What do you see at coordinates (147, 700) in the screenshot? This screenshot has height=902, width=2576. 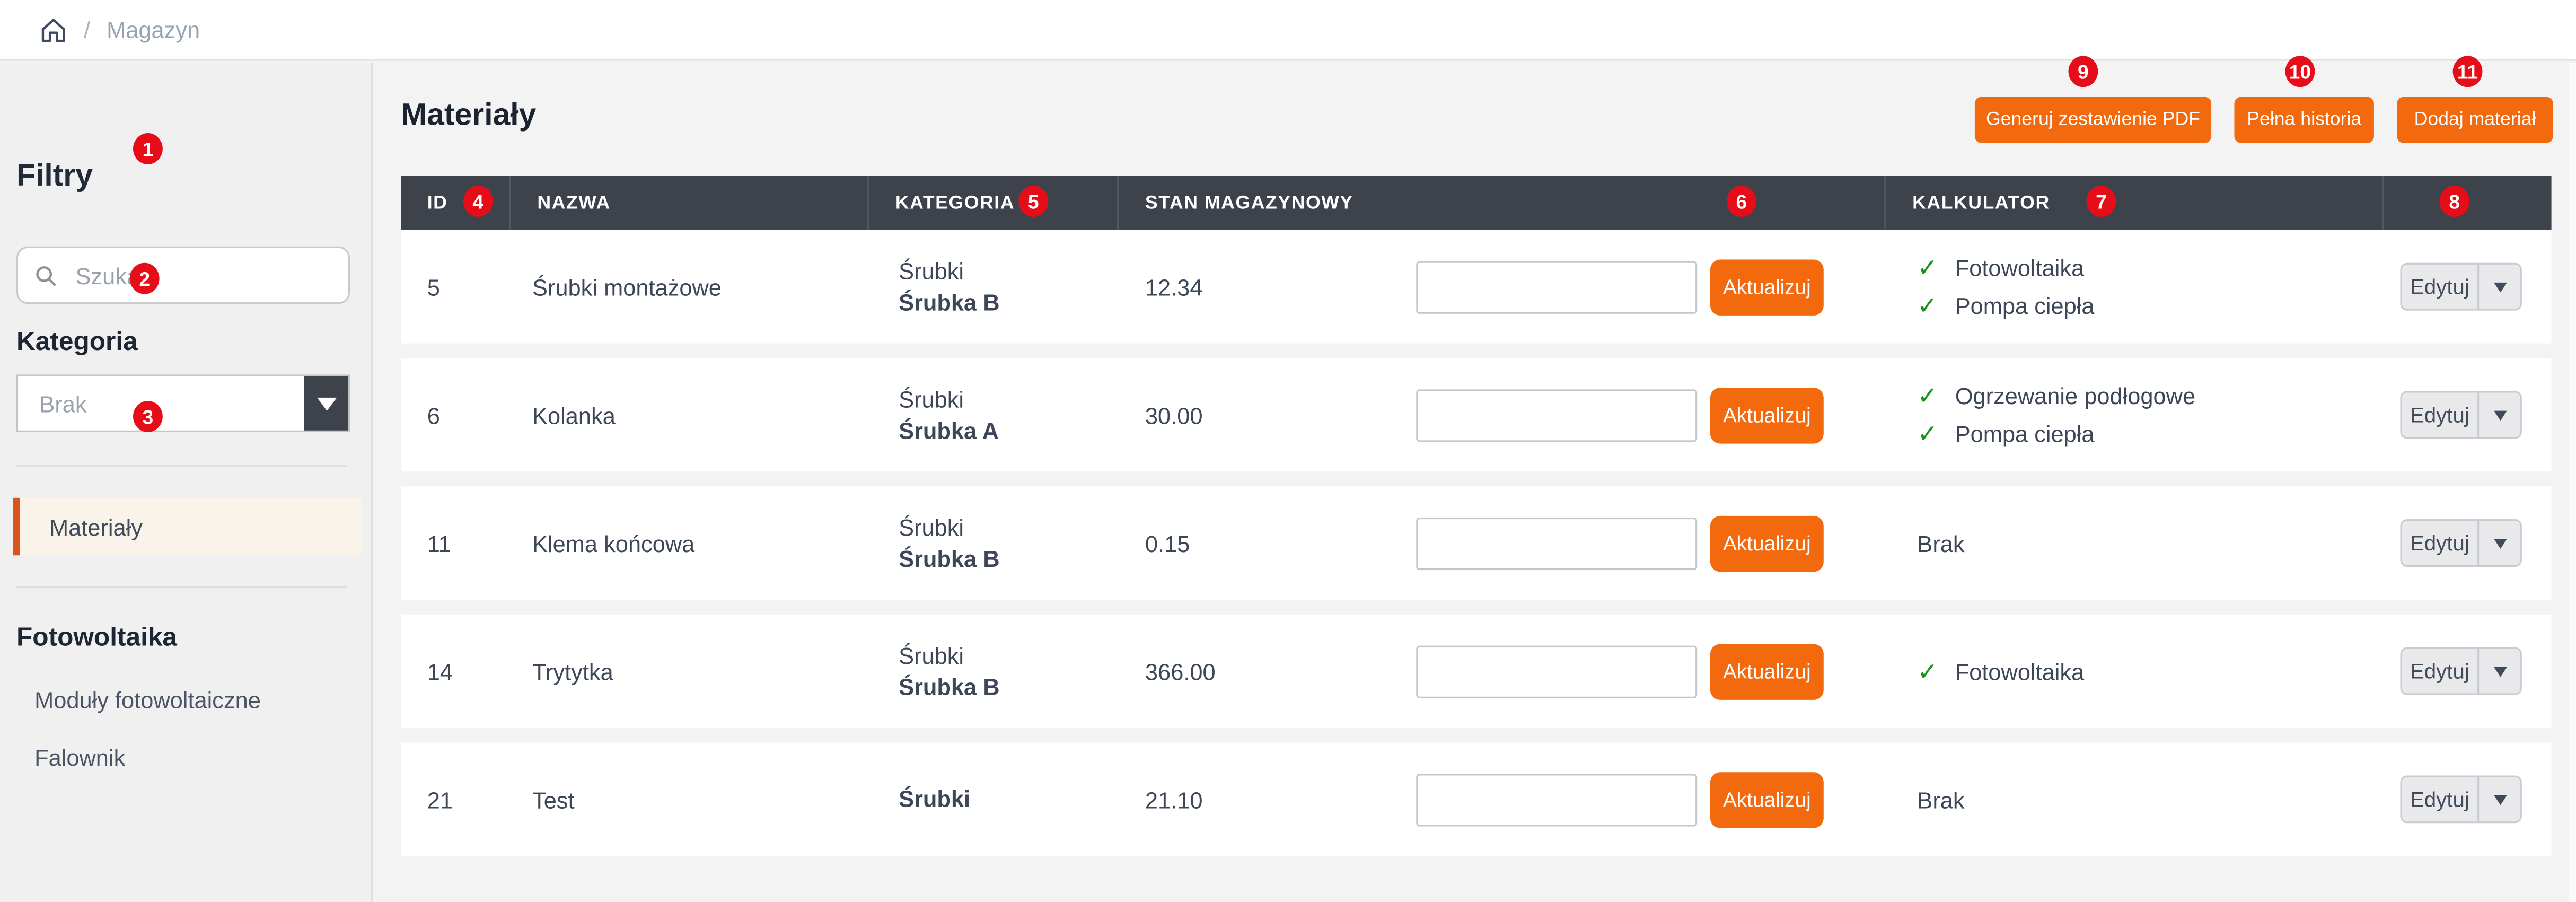 I see `sidebar-item-moduly-fotowoltaiczne: Moduły fotowoltaiczne` at bounding box center [147, 700].